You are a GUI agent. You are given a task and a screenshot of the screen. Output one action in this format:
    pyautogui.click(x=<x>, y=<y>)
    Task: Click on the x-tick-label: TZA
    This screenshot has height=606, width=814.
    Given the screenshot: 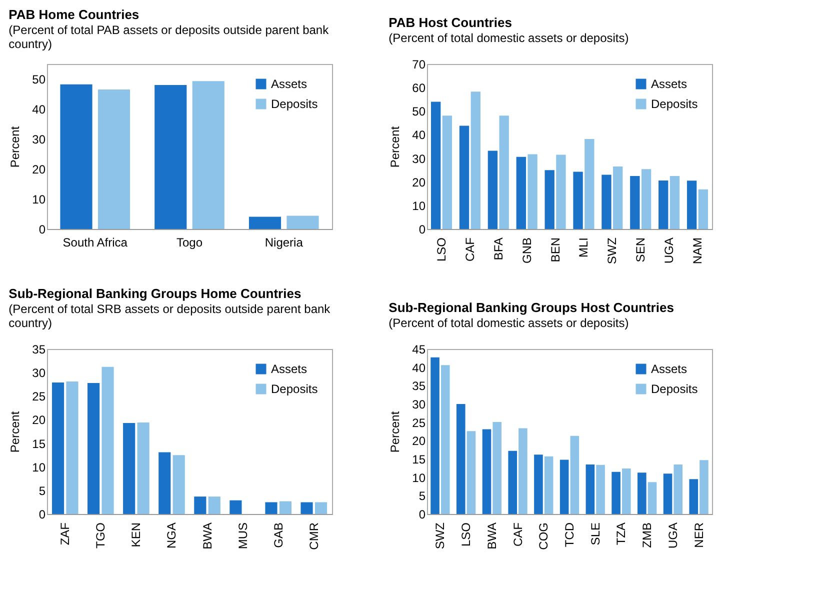 What is the action you would take?
    pyautogui.click(x=621, y=534)
    